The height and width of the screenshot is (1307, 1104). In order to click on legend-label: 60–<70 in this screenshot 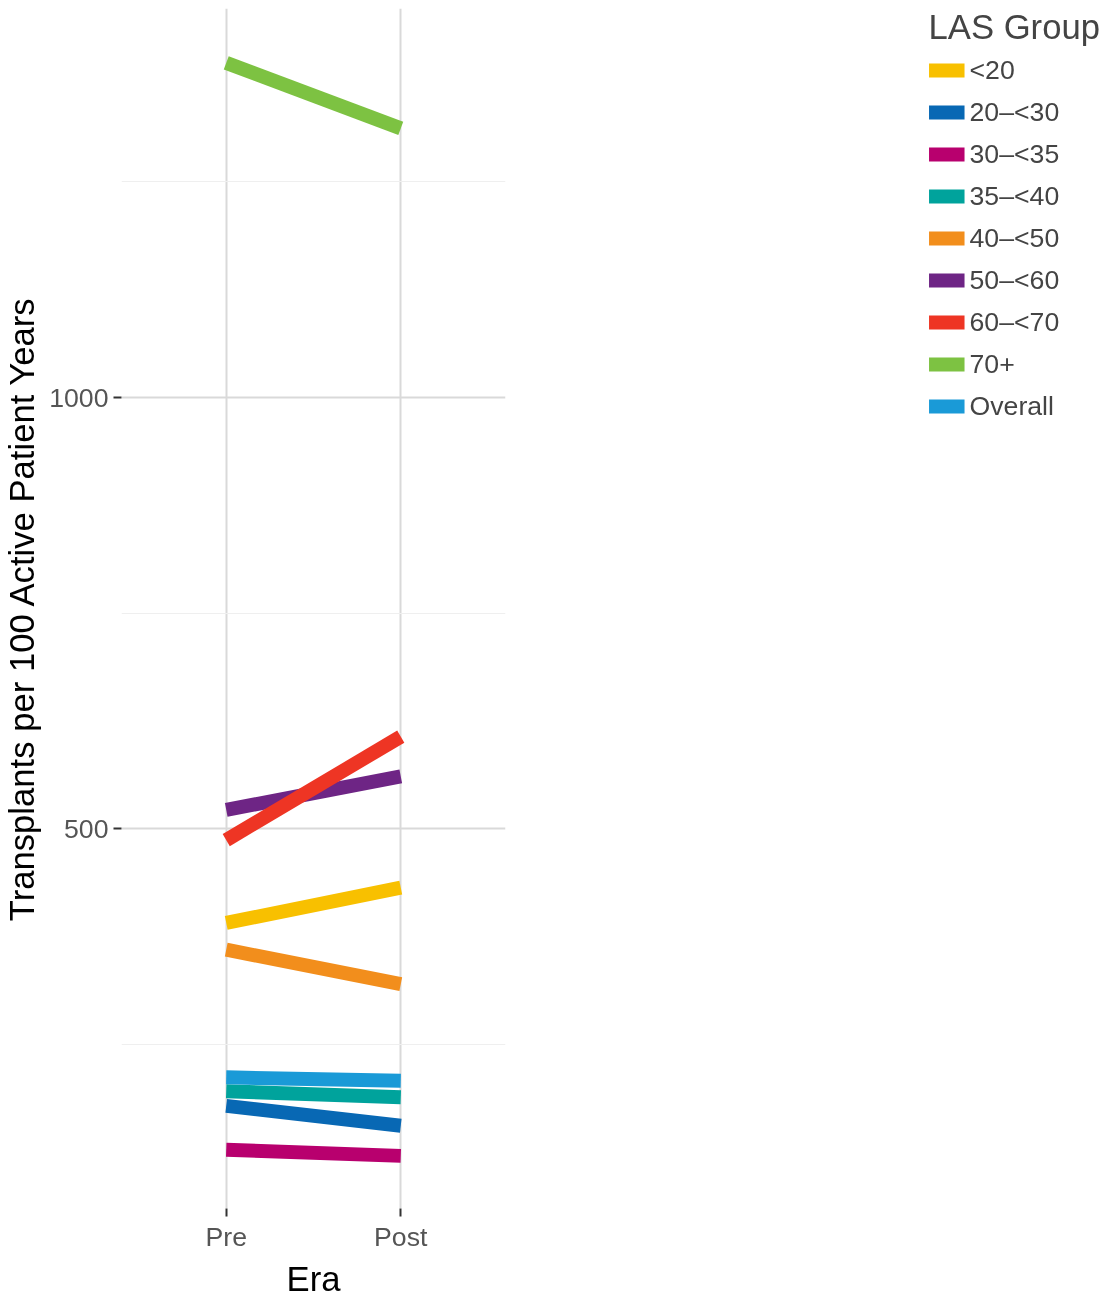, I will do `click(1014, 322)`.